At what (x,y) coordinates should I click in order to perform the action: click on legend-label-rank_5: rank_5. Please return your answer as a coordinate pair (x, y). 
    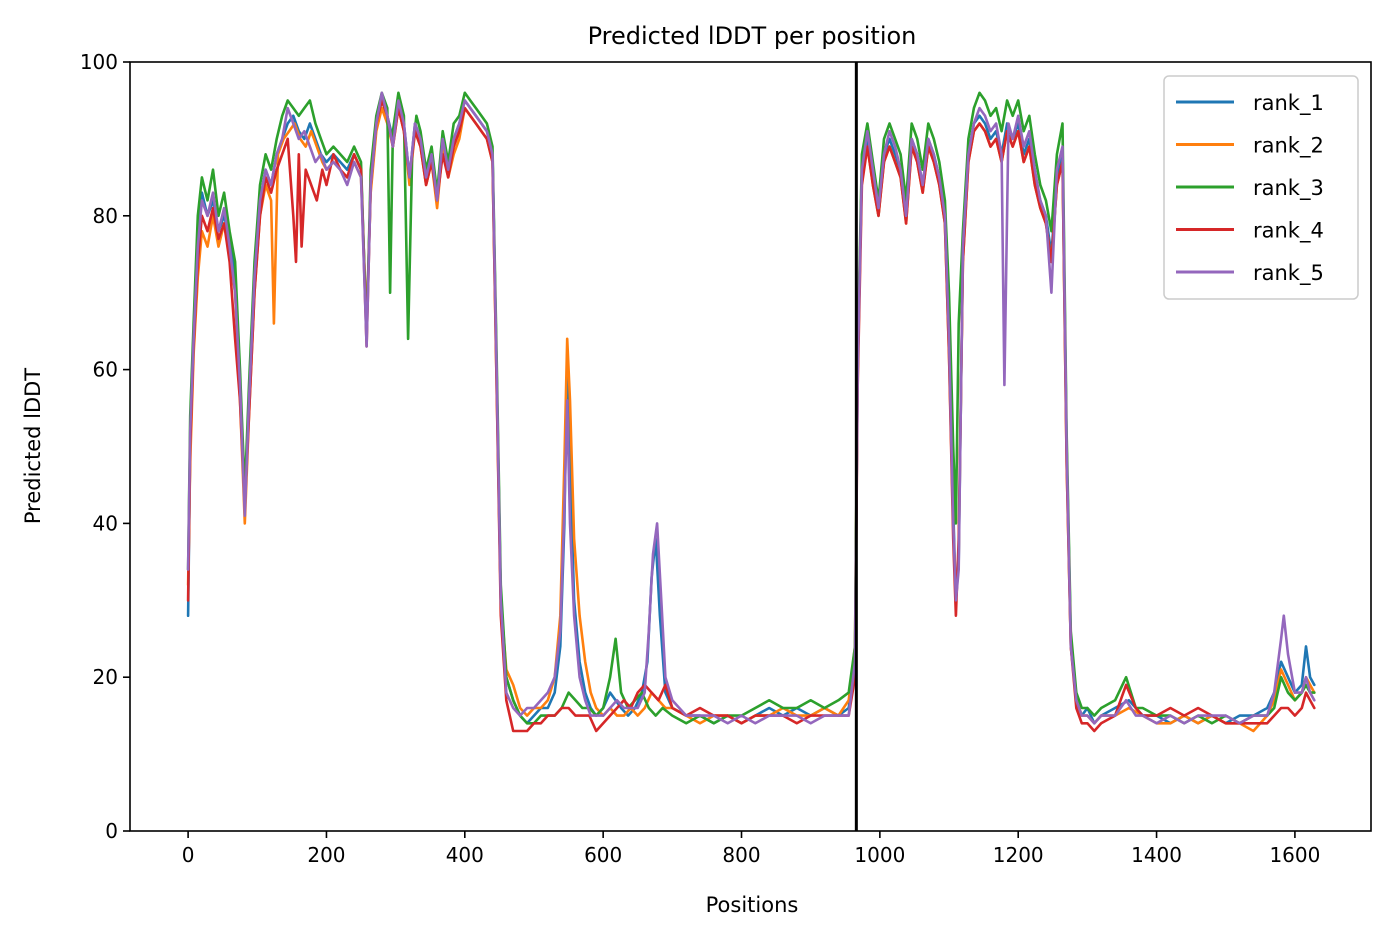
    Looking at the image, I should click on (1288, 273).